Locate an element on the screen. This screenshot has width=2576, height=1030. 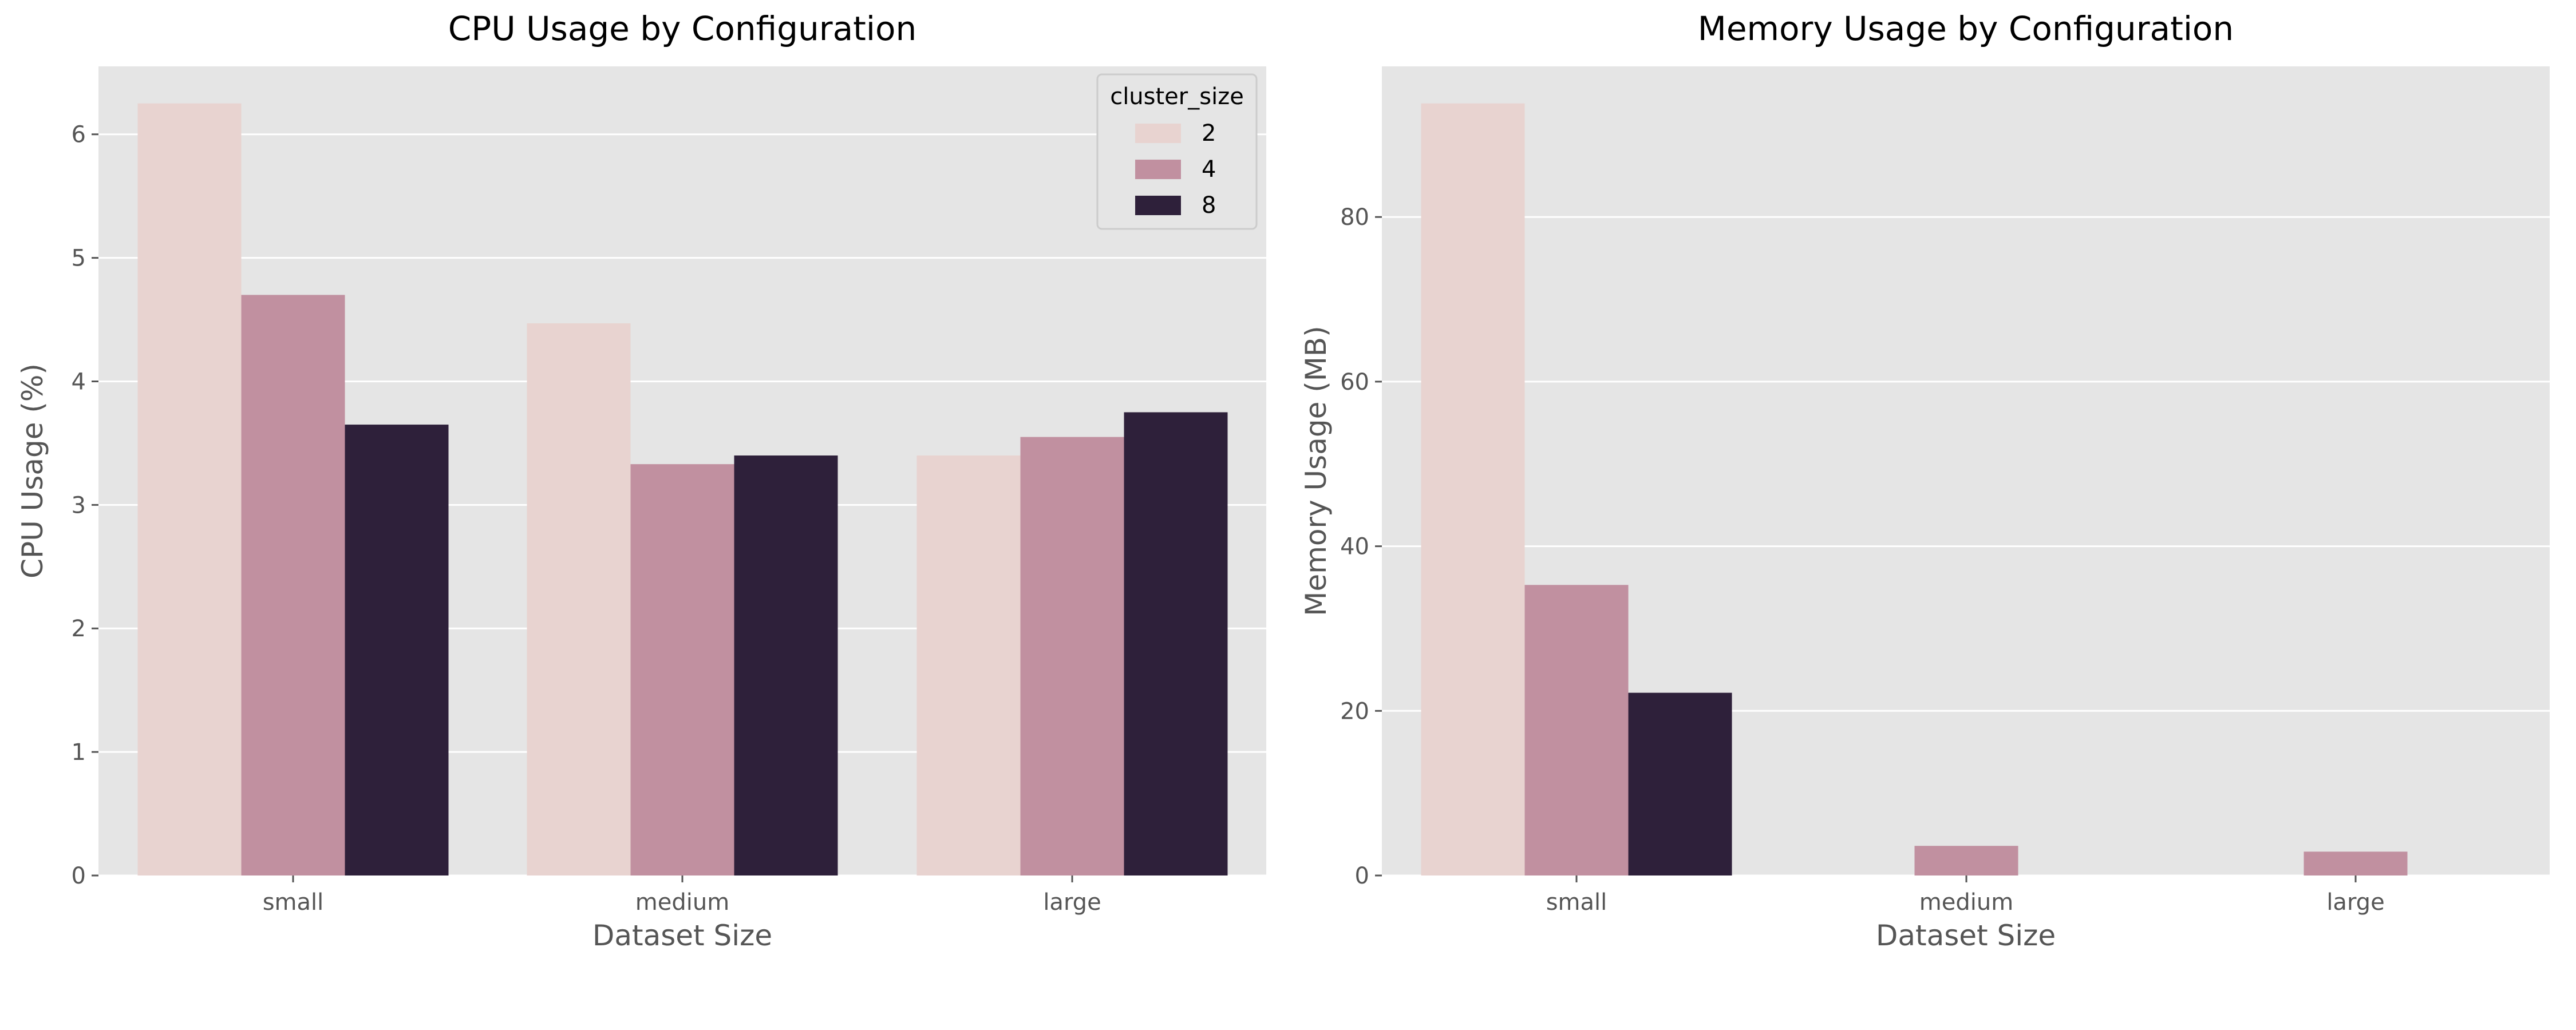
y-tick-label: 6 is located at coordinates (79, 135).